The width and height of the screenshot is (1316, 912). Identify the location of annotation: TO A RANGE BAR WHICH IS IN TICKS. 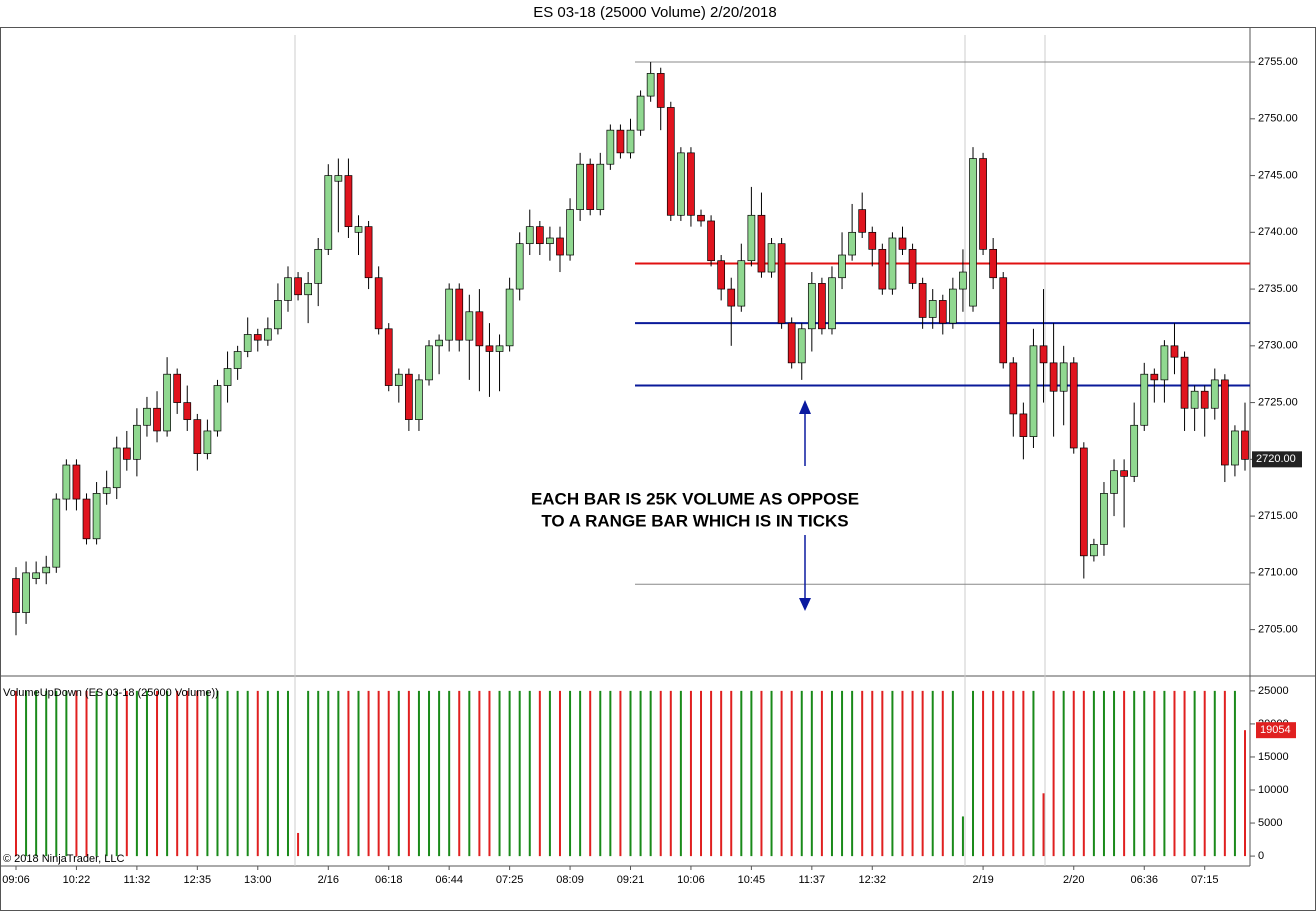
(694, 520).